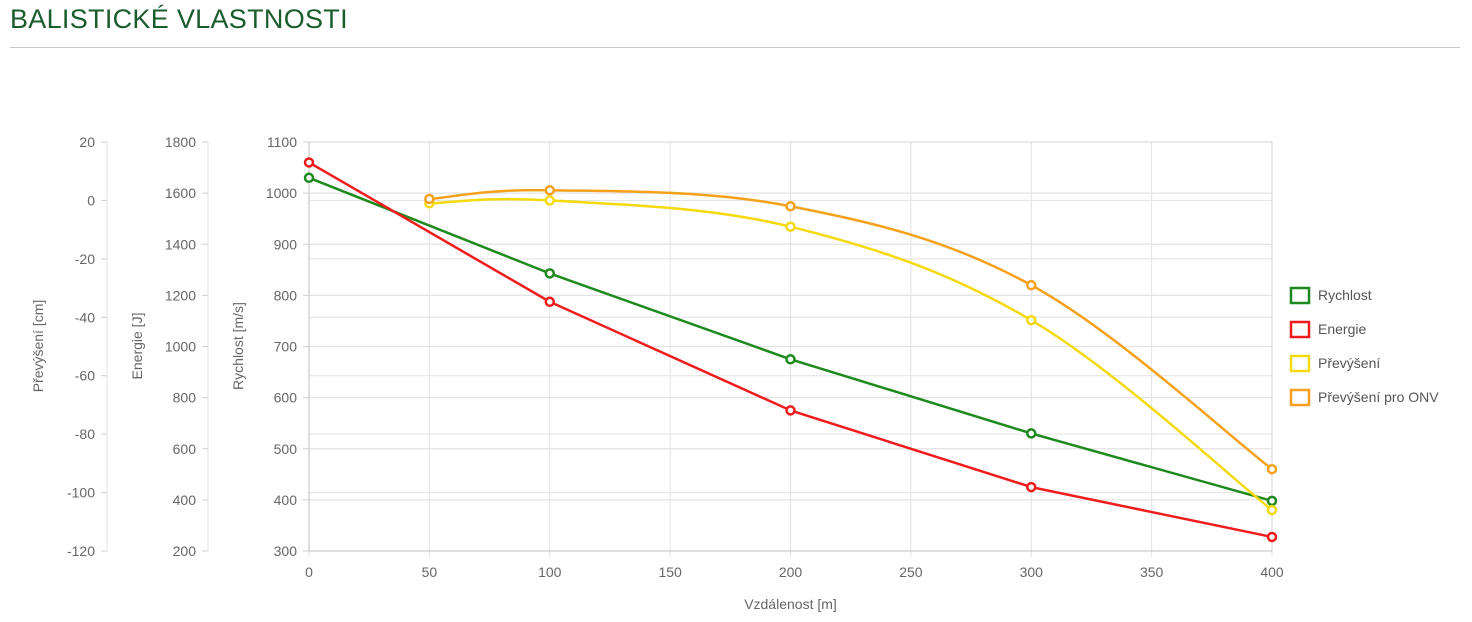 The width and height of the screenshot is (1472, 622). I want to click on energie-tick-label: 1200, so click(180, 295).